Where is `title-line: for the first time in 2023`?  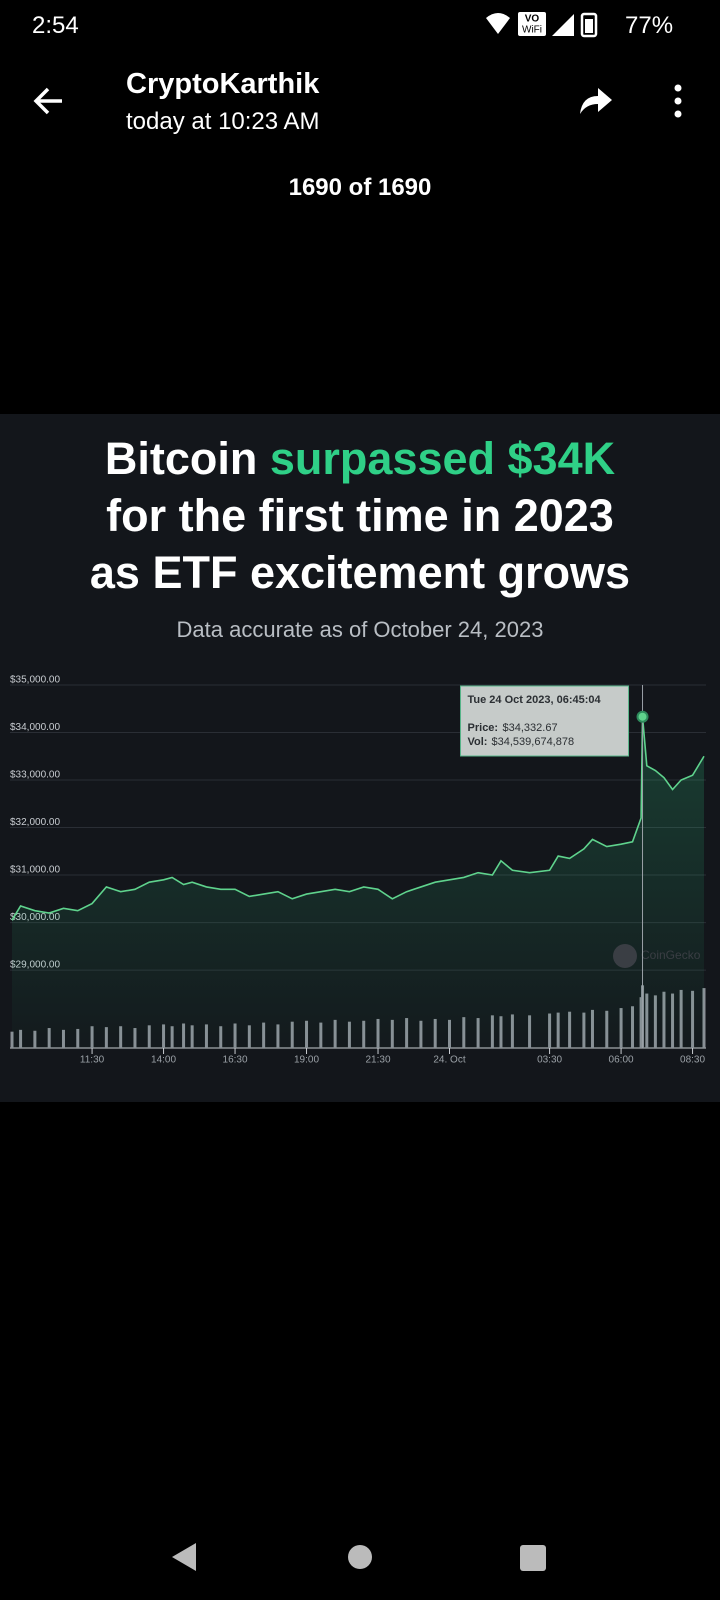
title-line: for the first time in 2023 is located at coordinates (360, 515).